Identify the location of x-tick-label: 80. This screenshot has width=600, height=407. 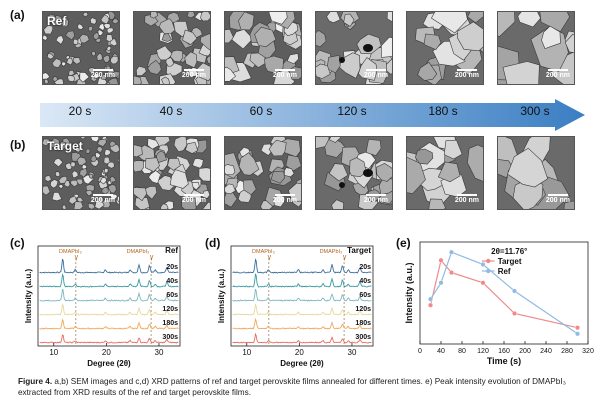
(462, 351).